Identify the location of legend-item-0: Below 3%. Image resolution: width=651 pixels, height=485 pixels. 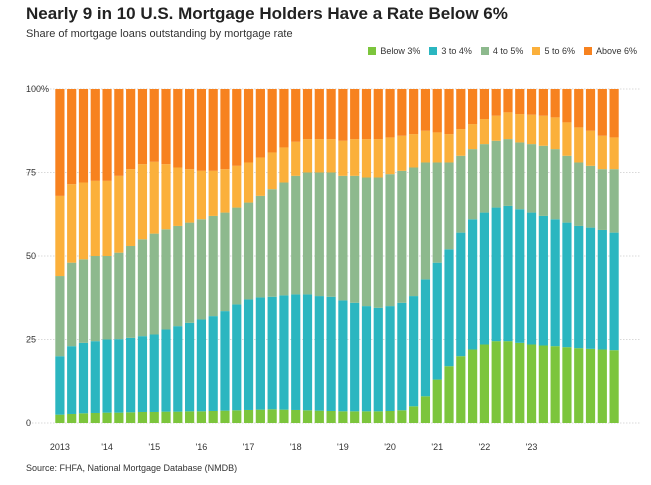
(394, 51).